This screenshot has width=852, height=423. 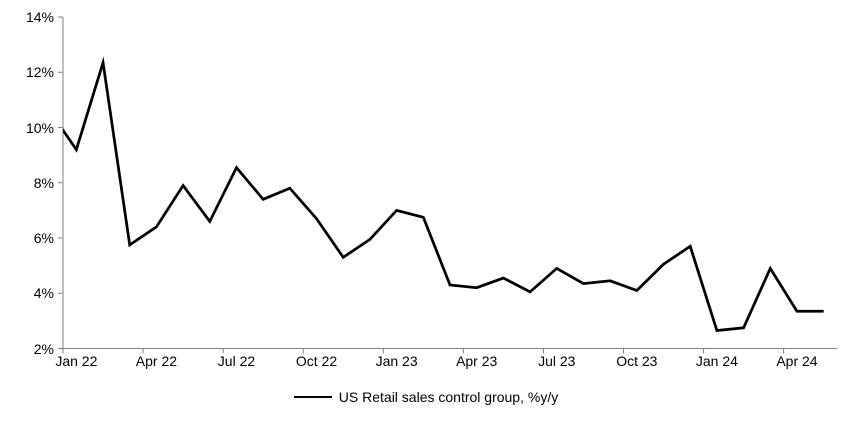 What do you see at coordinates (716, 361) in the screenshot?
I see `x-tick-label: Jan 24` at bounding box center [716, 361].